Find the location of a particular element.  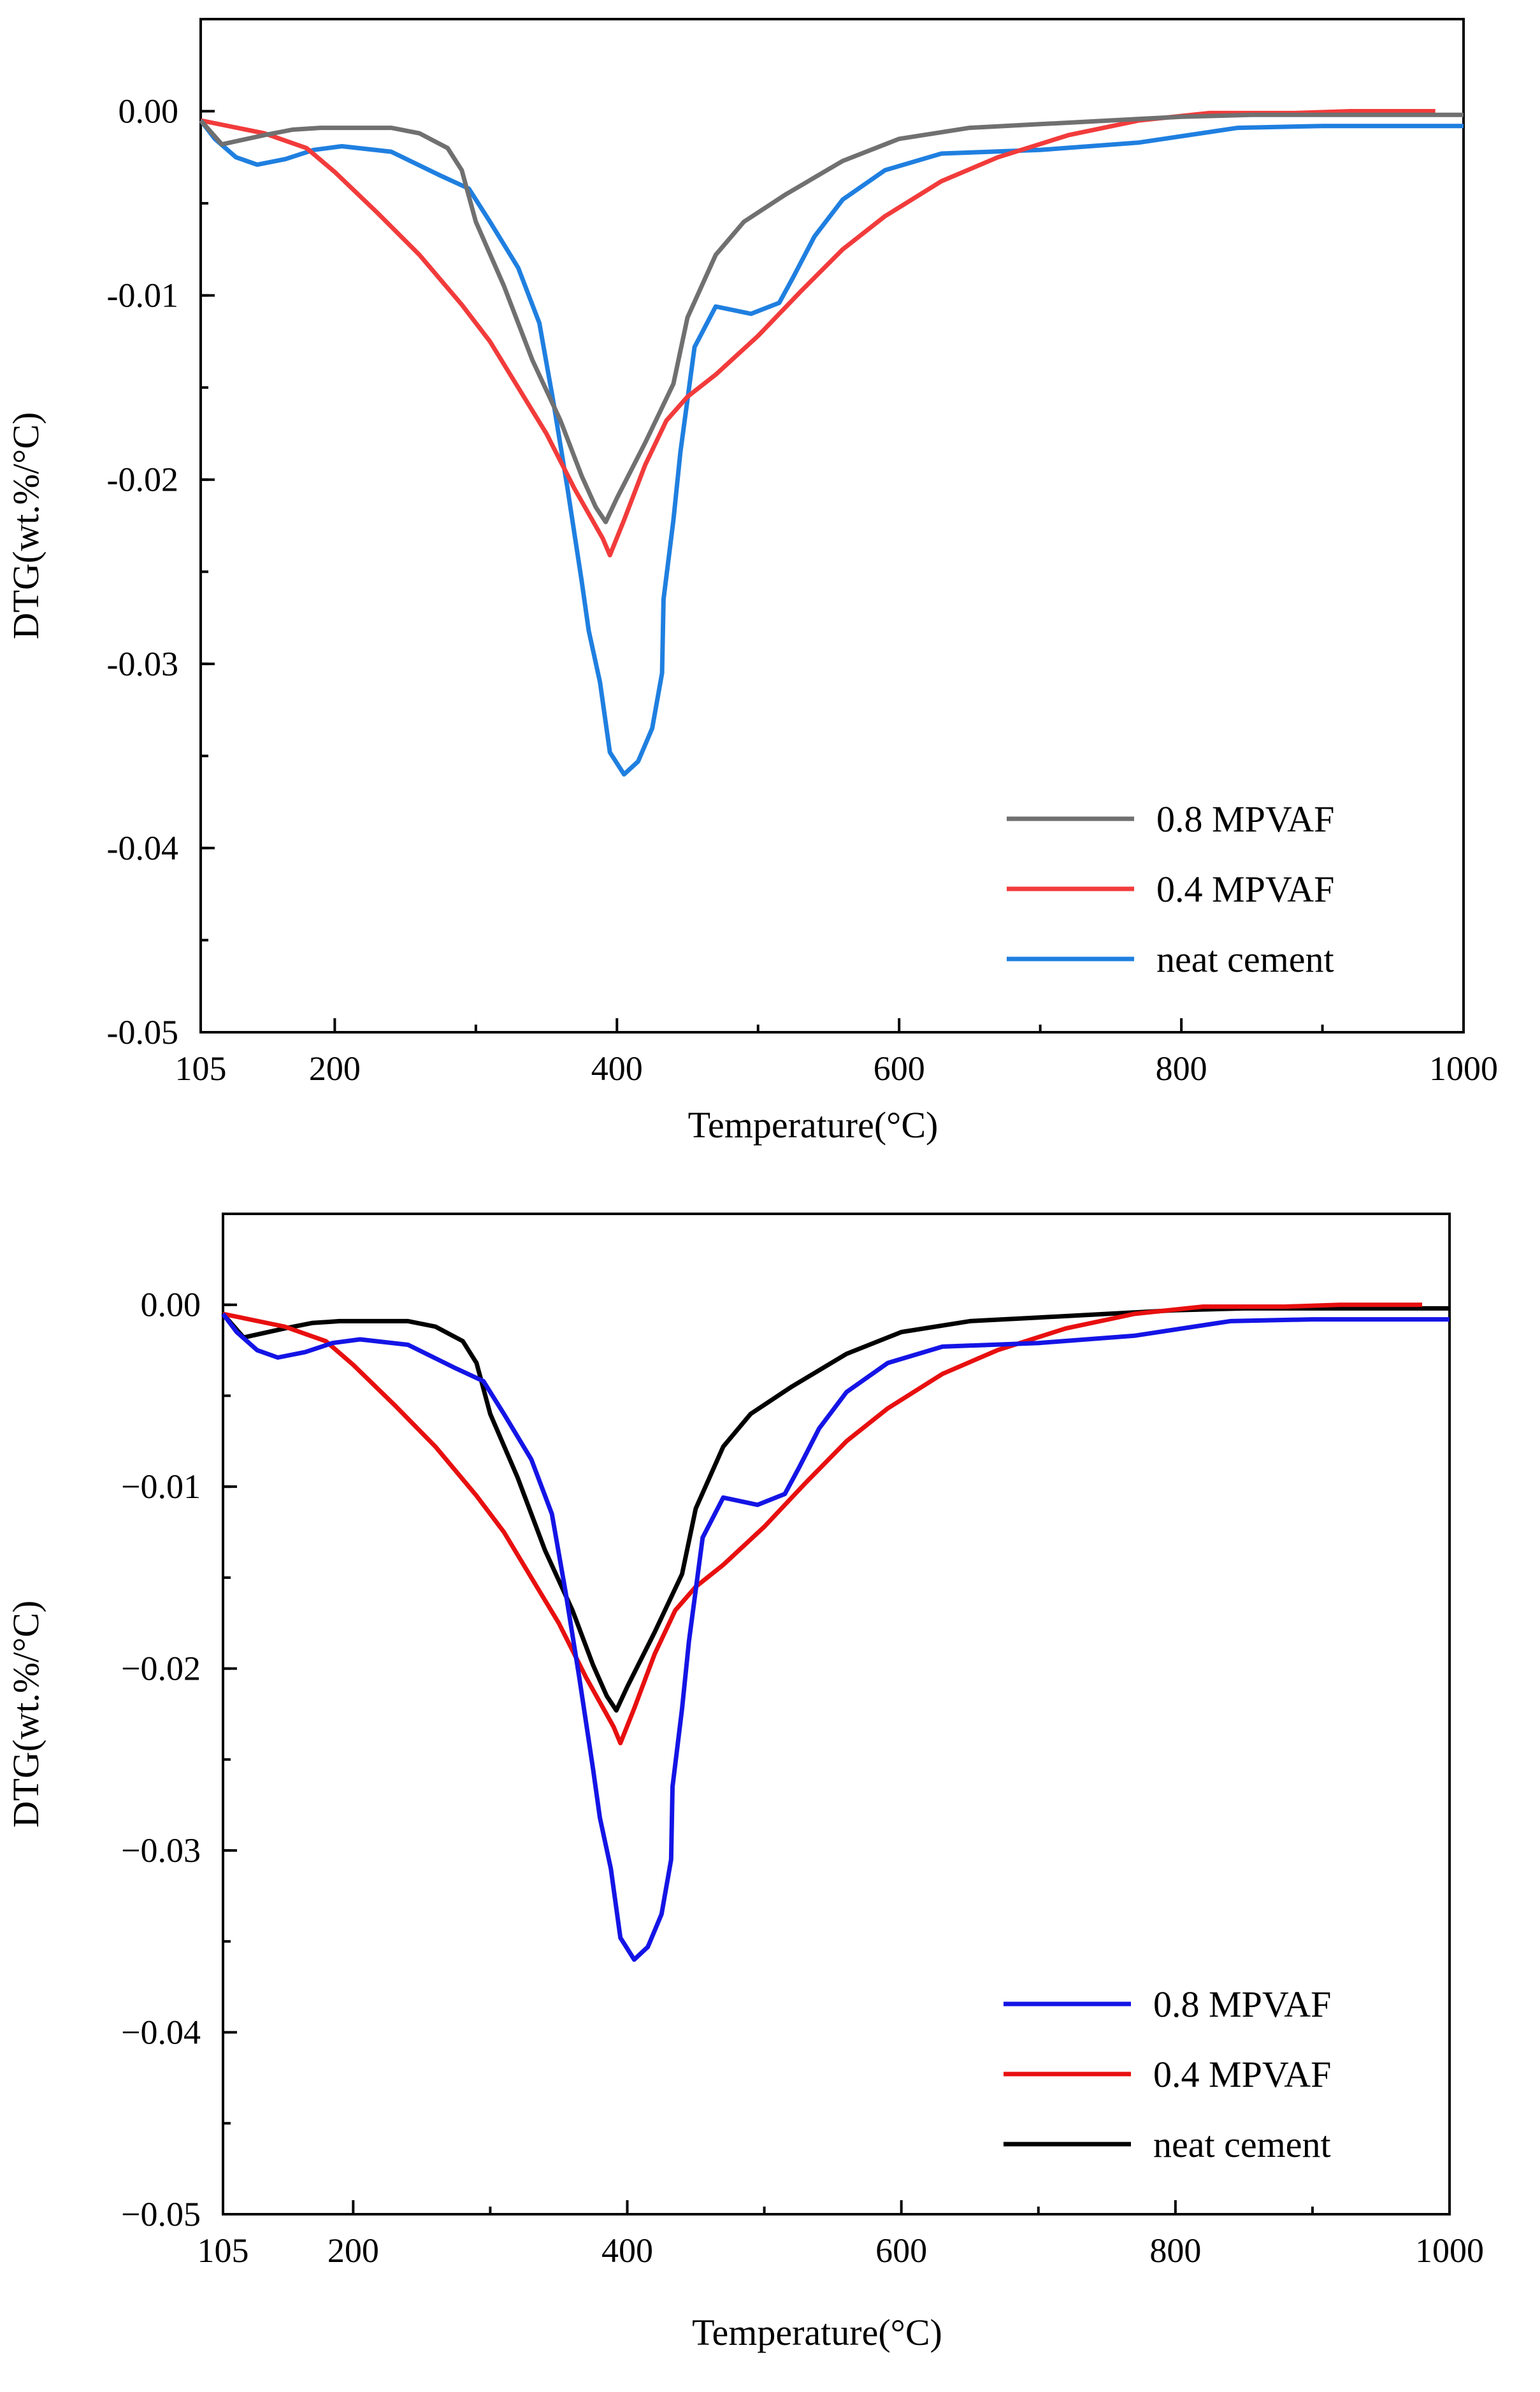

series-line-0-8-mpvaf is located at coordinates (831, 318).